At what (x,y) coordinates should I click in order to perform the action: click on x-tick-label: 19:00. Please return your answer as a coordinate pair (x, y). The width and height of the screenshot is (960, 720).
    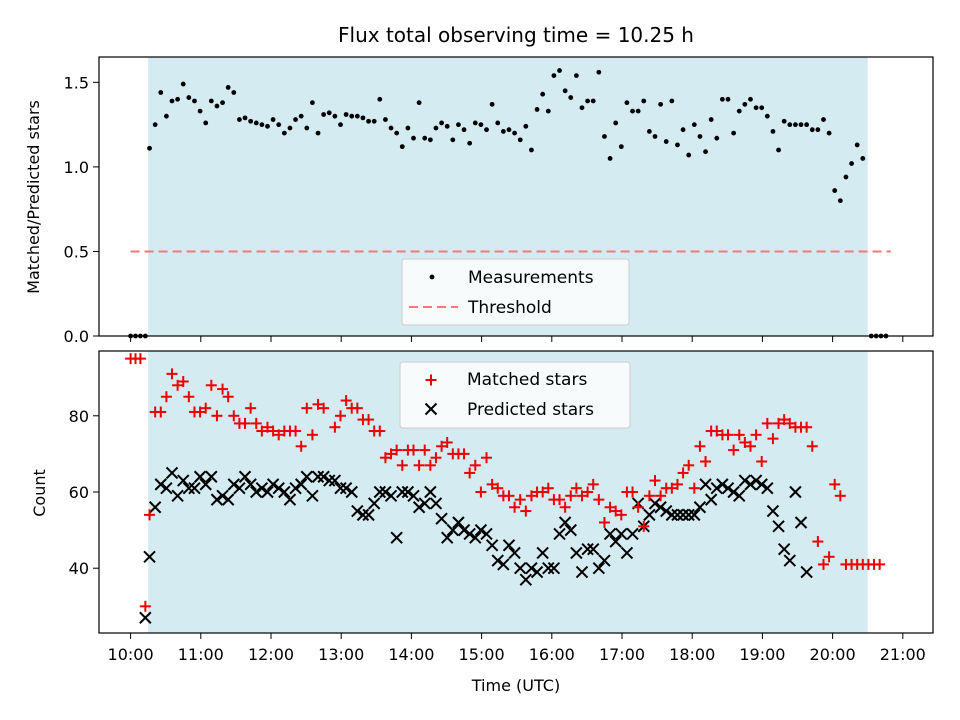
    Looking at the image, I should click on (762, 654).